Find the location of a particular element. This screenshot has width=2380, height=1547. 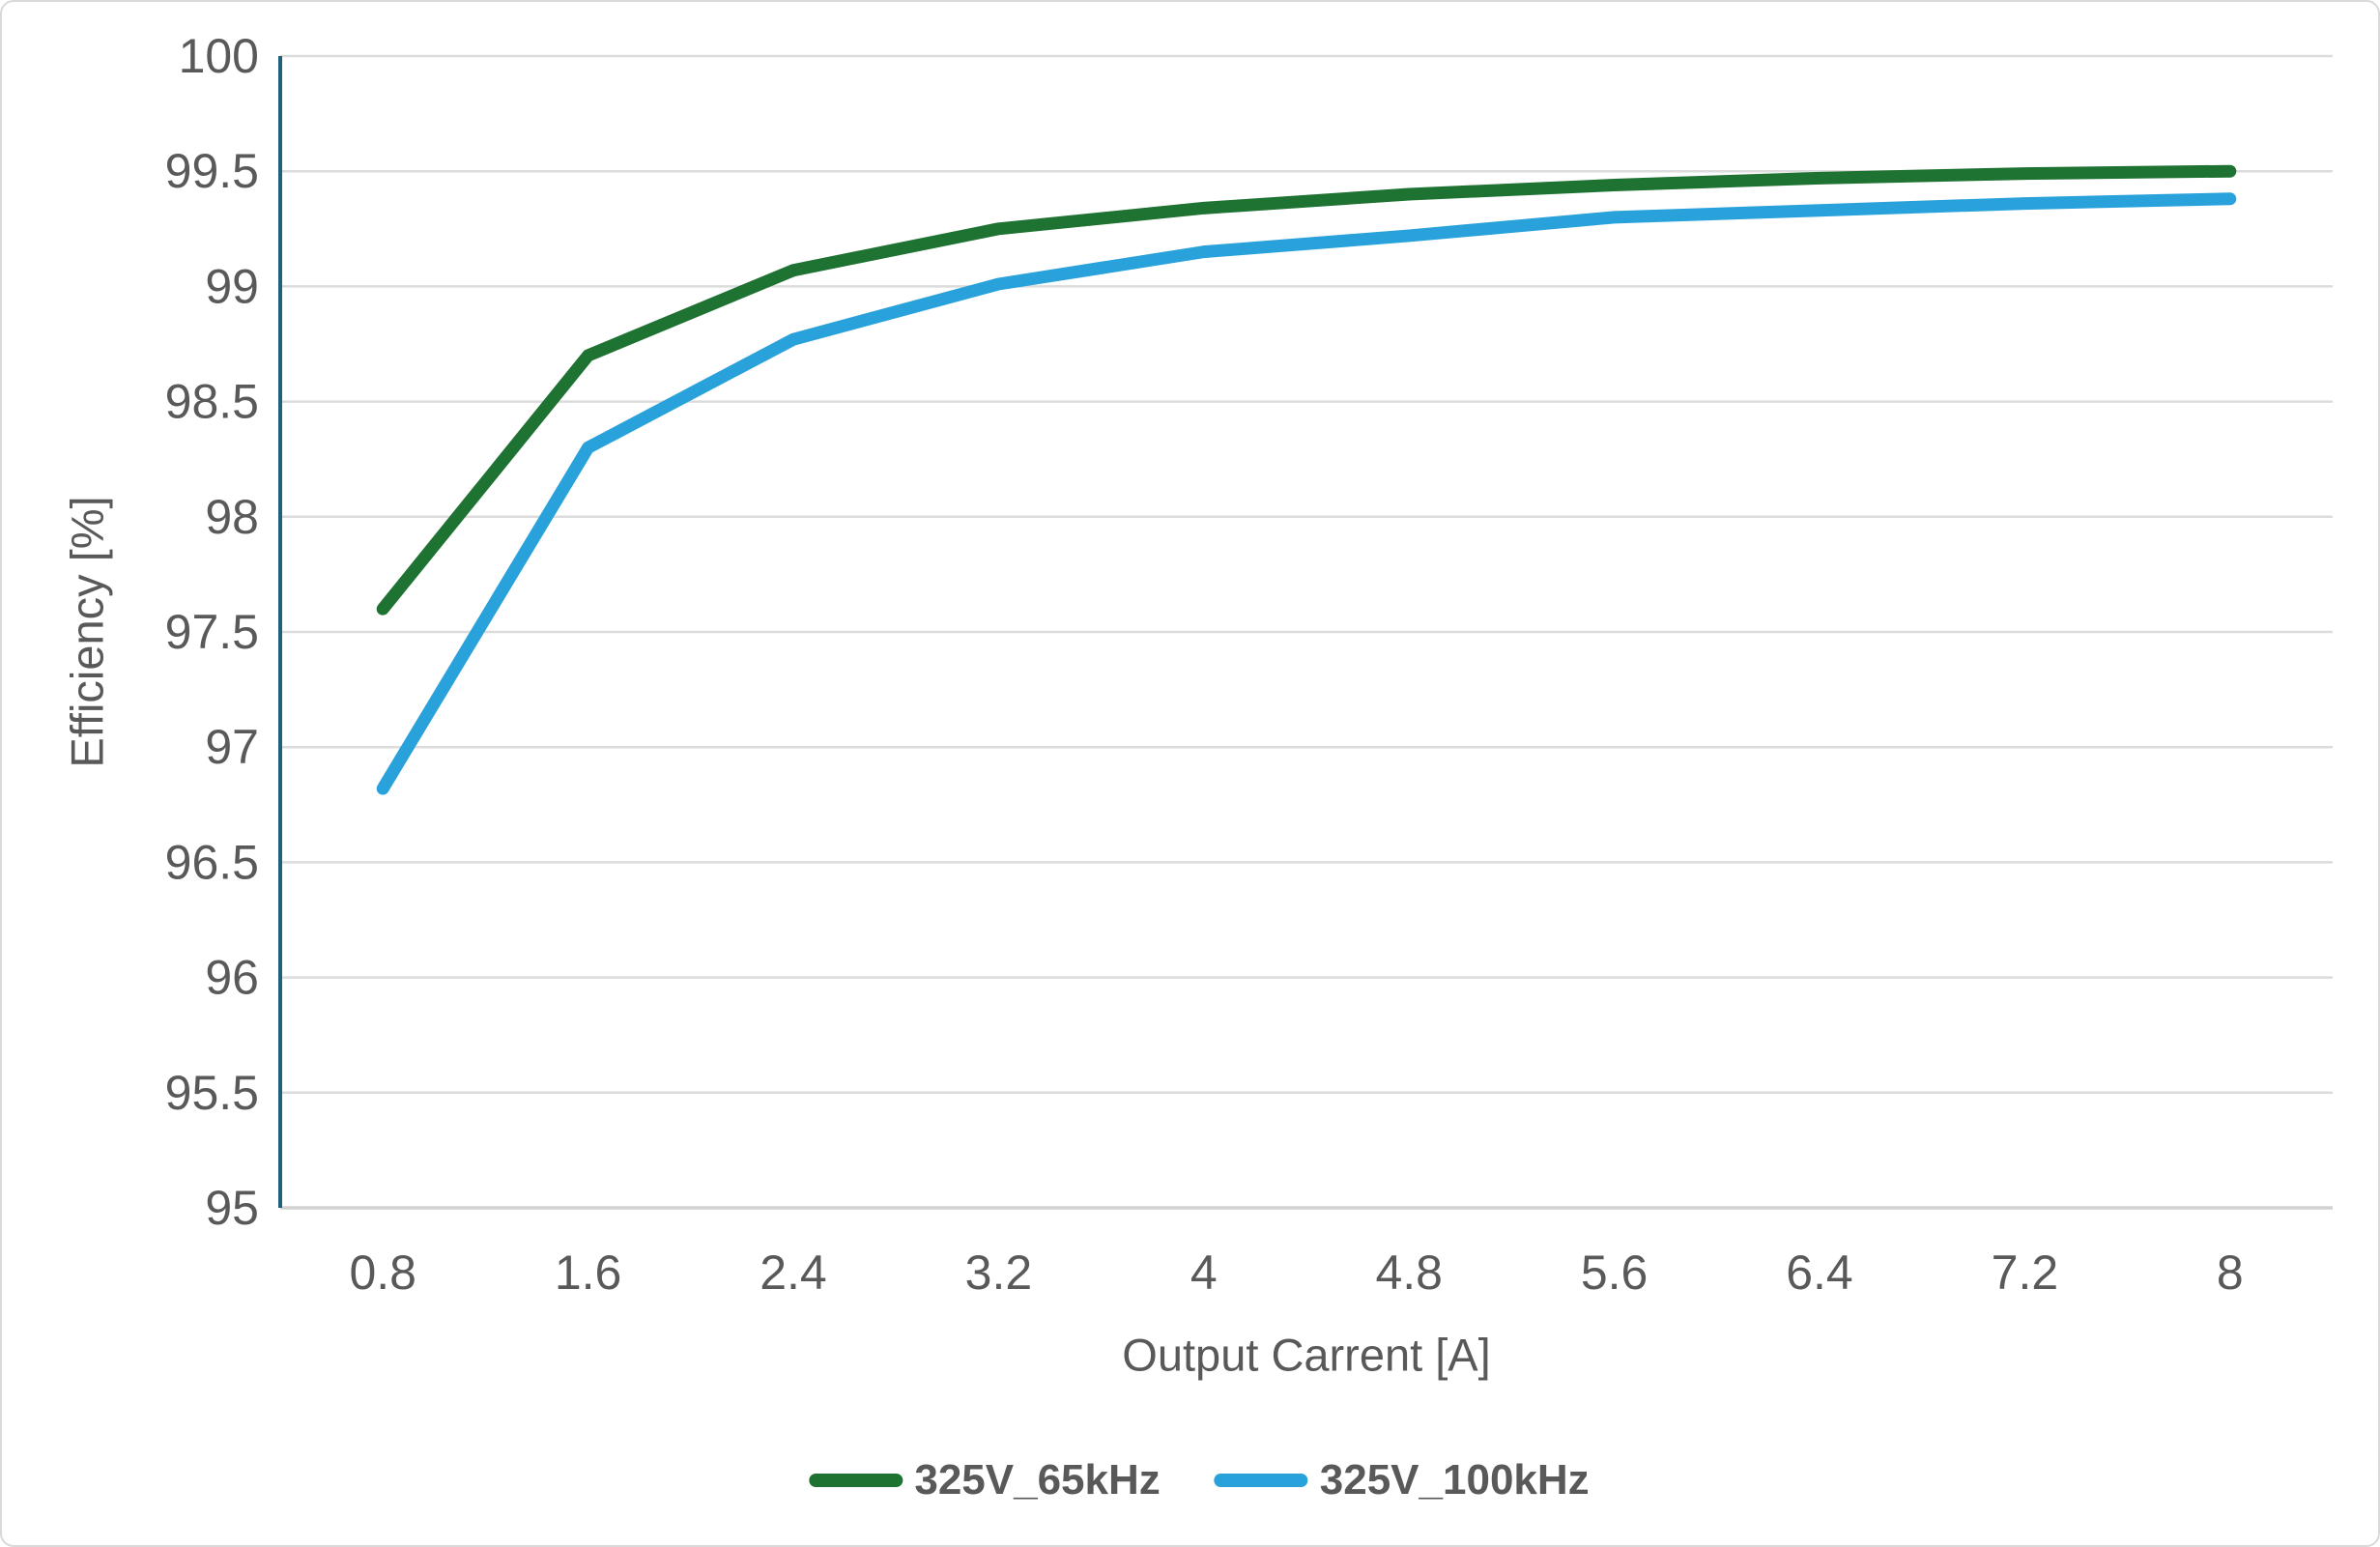

x-tick-label: 5.6 is located at coordinates (1615, 1273).